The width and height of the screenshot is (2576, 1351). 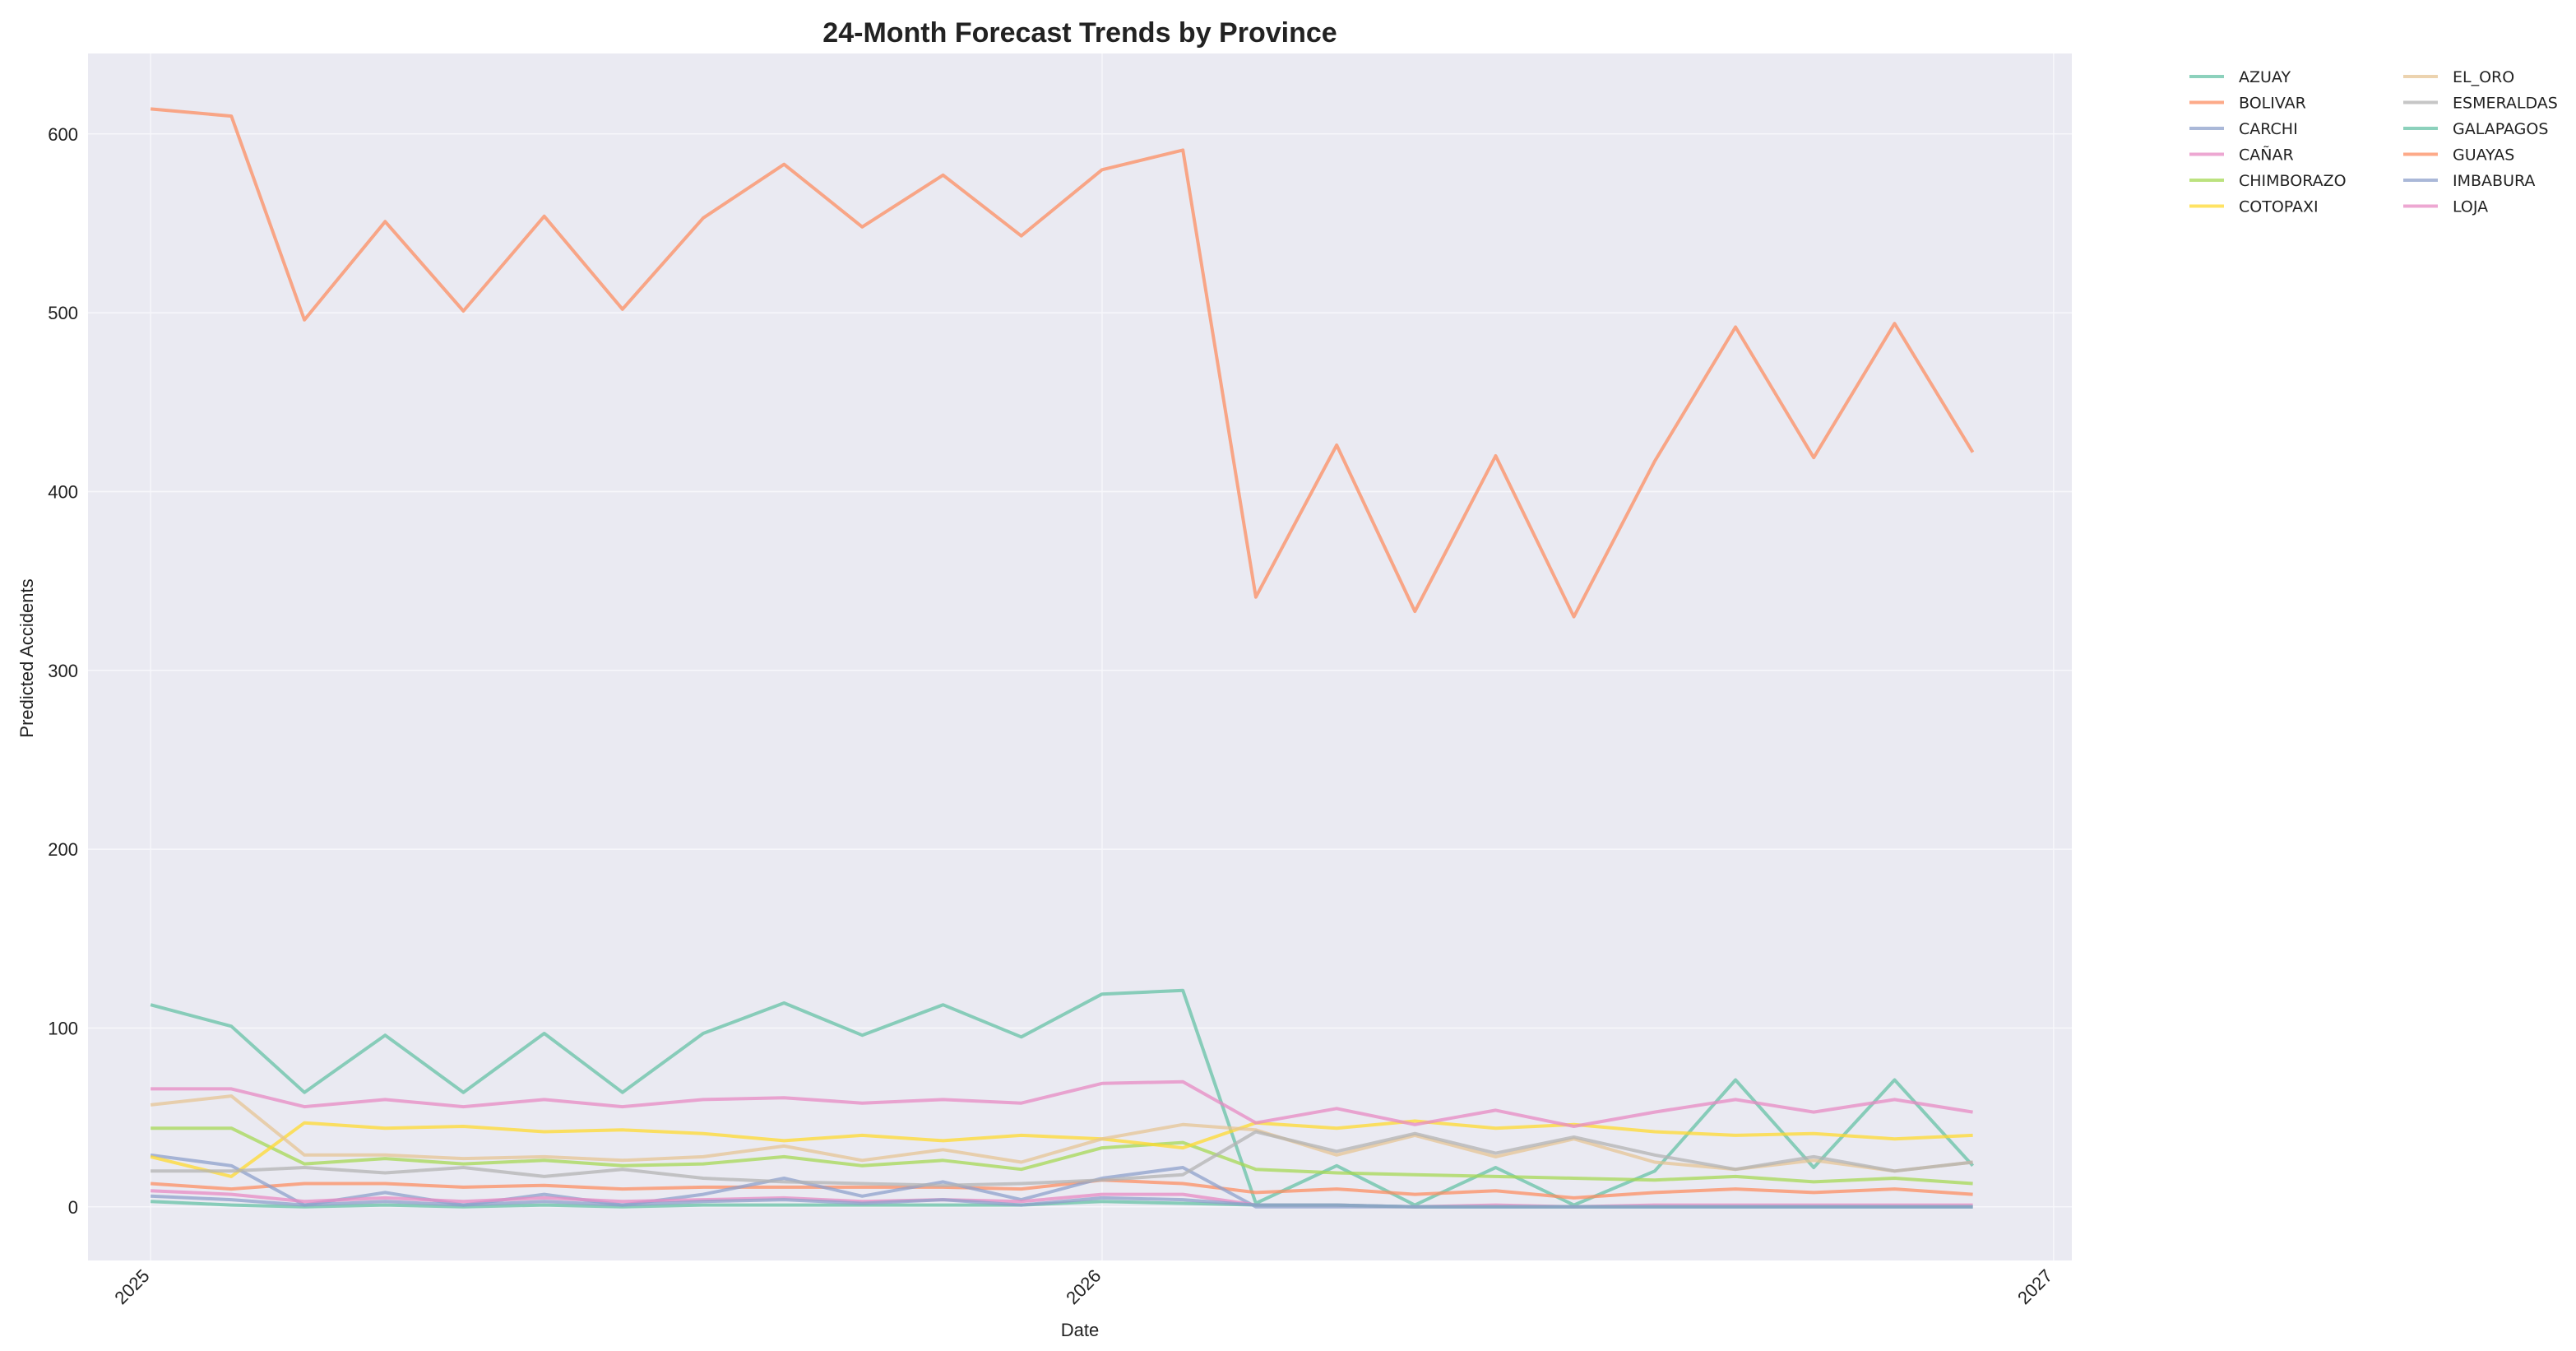 I want to click on legend-entry: CAÑAR, so click(x=2242, y=155).